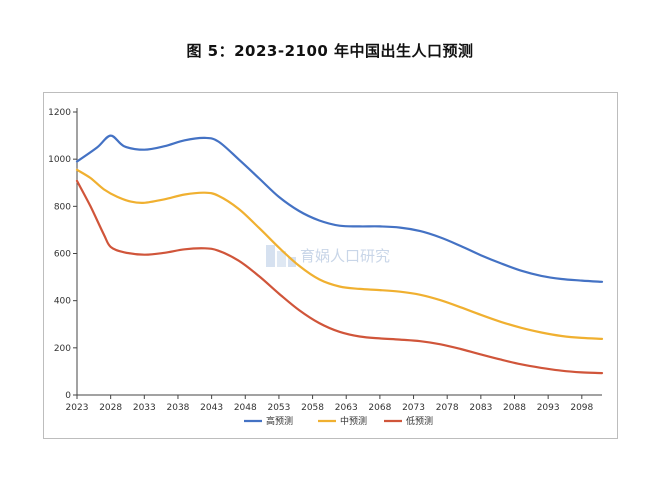 This screenshot has height=477, width=660. I want to click on legend: 高预测 中预测 低预测, so click(338, 421).